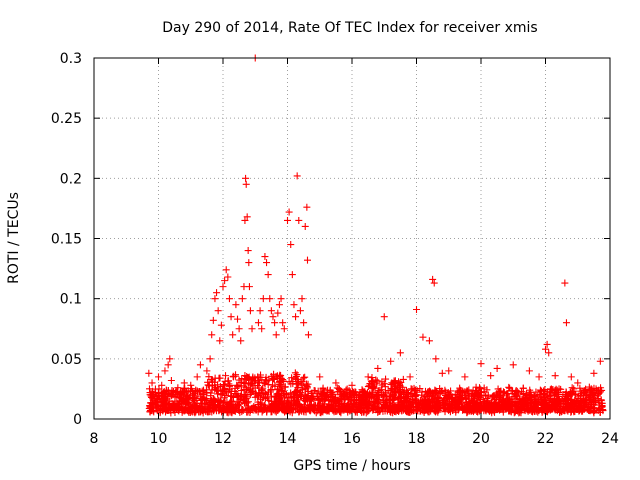 This screenshot has width=640, height=480. Describe the element at coordinates (352, 439) in the screenshot. I see `x-tick-label: 16` at that location.